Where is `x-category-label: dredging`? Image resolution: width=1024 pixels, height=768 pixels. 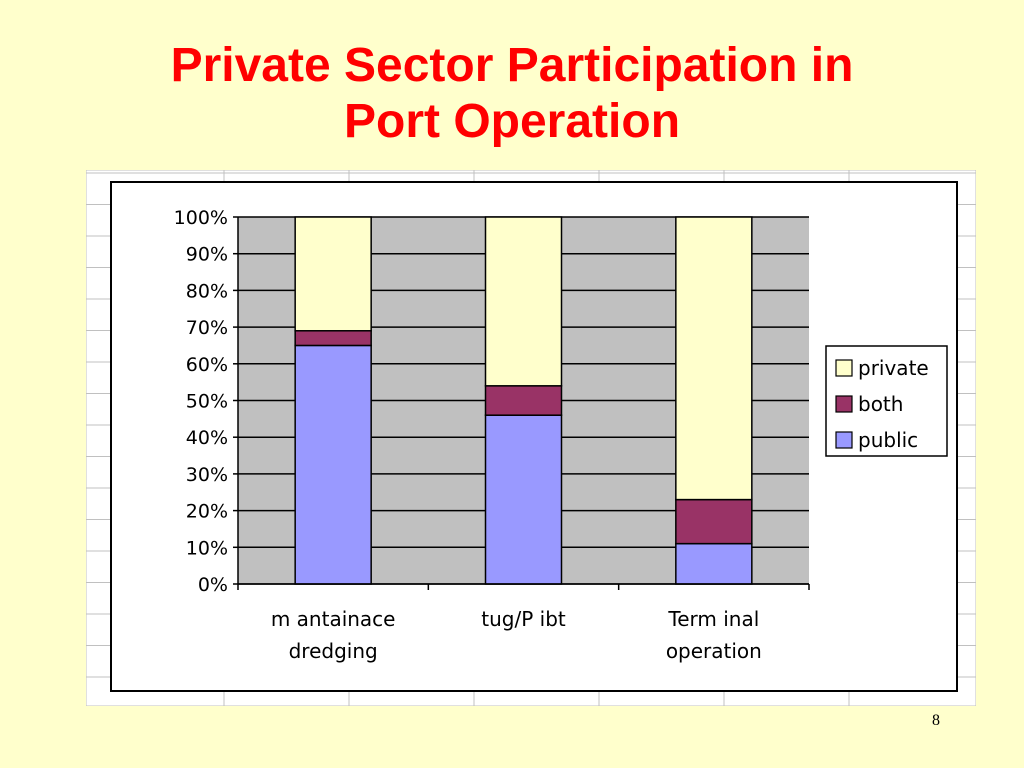
x-category-label: dredging is located at coordinates (333, 651).